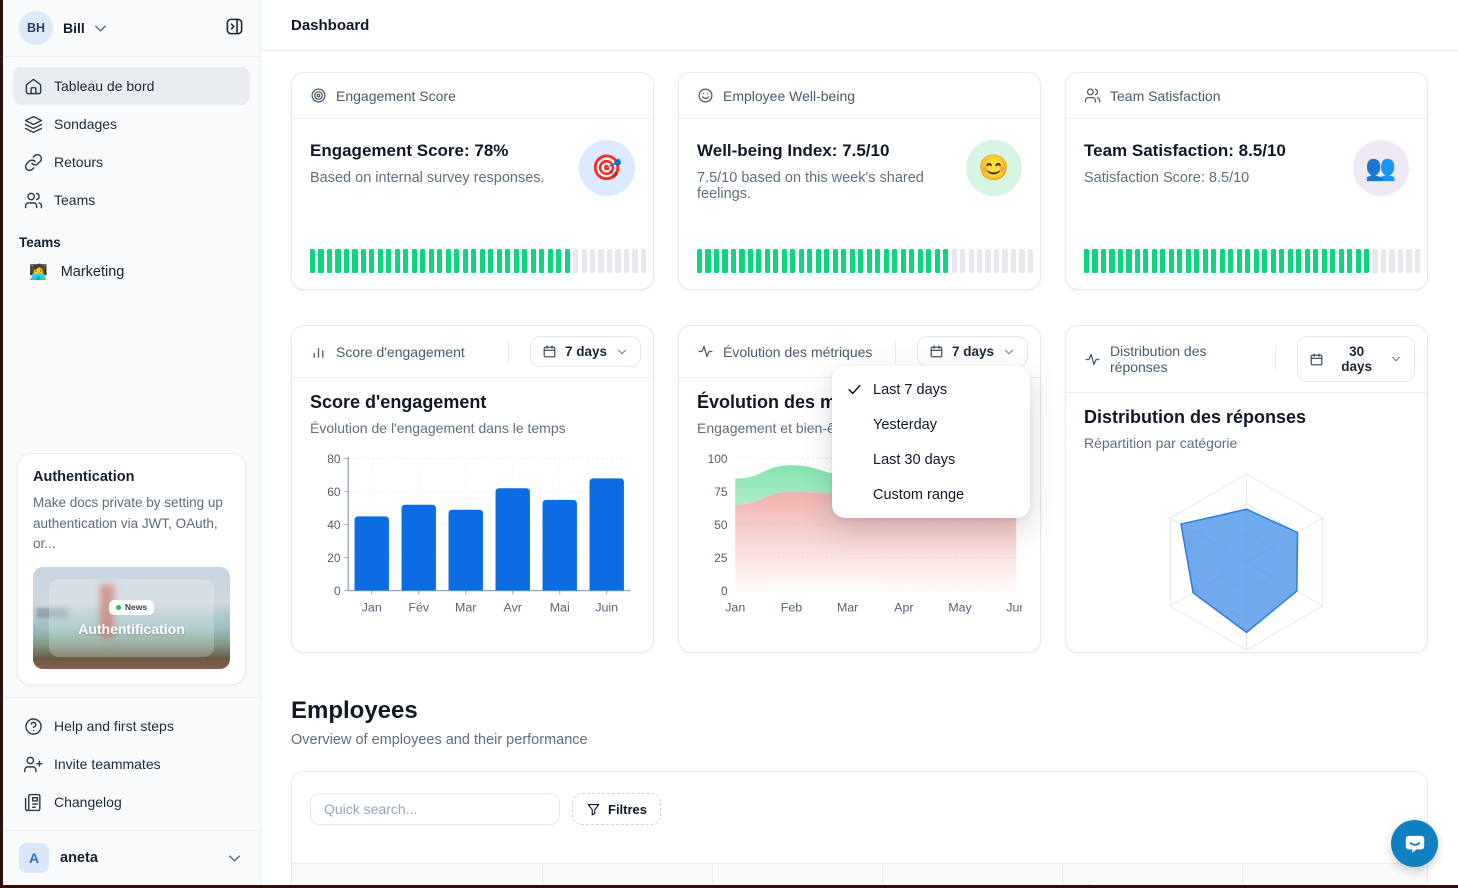  Describe the element at coordinates (131, 802) in the screenshot. I see `sidebar-item-changelog: Changelog` at that location.